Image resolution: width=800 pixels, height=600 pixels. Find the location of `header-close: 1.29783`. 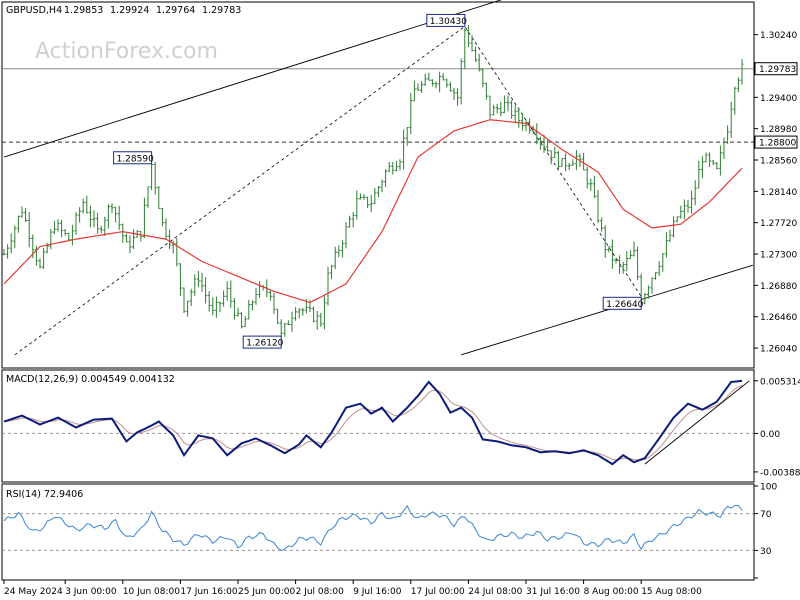

header-close: 1.29783 is located at coordinates (221, 10).